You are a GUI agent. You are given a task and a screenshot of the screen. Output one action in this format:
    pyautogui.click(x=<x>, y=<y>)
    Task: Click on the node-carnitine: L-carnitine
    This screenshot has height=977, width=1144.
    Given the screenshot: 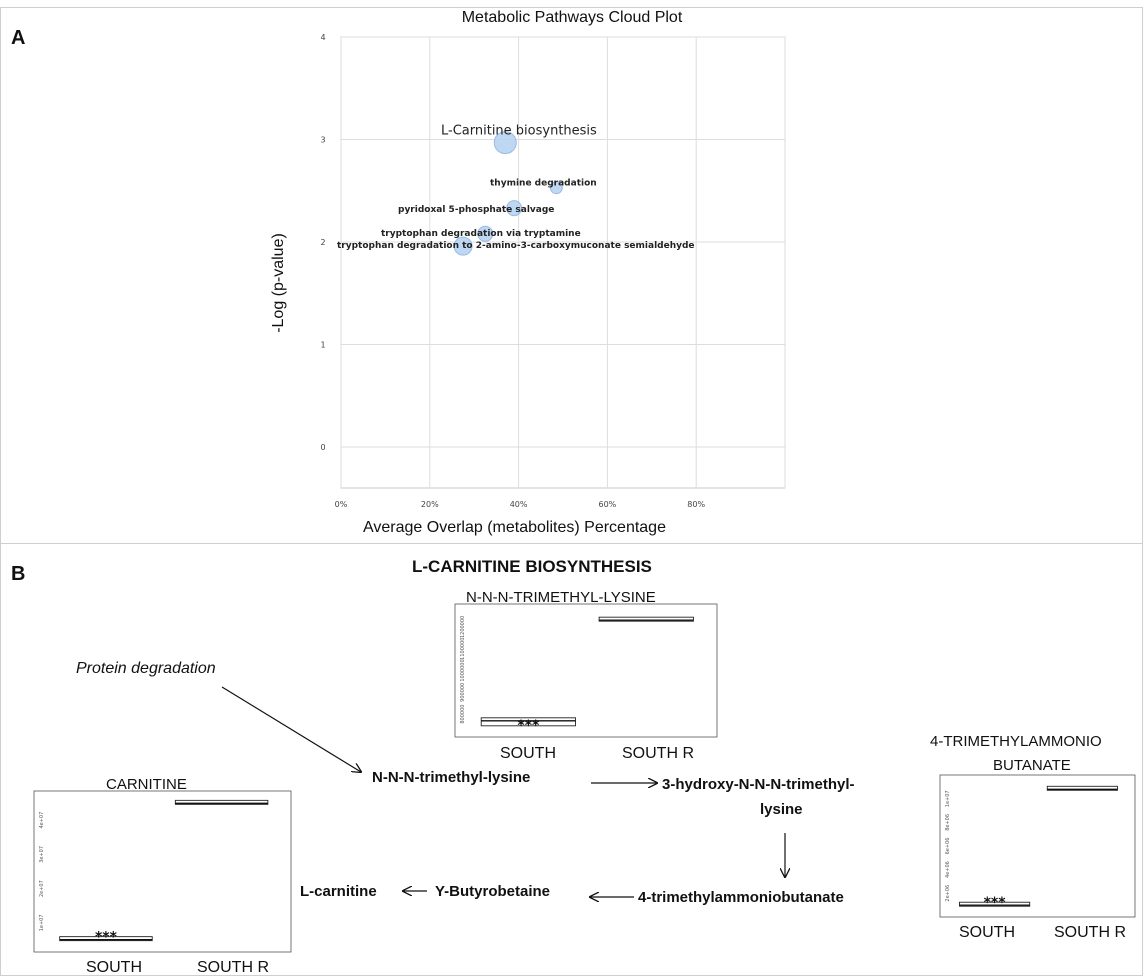 What is the action you would take?
    pyautogui.click(x=338, y=891)
    